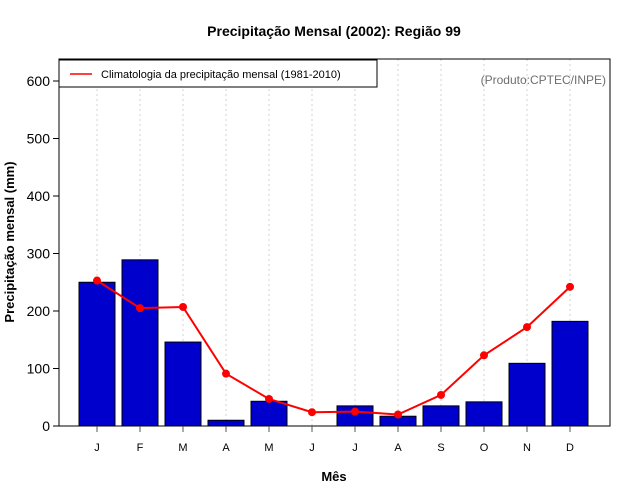 Image resolution: width=640 pixels, height=500 pixels. Describe the element at coordinates (39, 139) in the screenshot. I see `y-tick-label: 500` at that location.